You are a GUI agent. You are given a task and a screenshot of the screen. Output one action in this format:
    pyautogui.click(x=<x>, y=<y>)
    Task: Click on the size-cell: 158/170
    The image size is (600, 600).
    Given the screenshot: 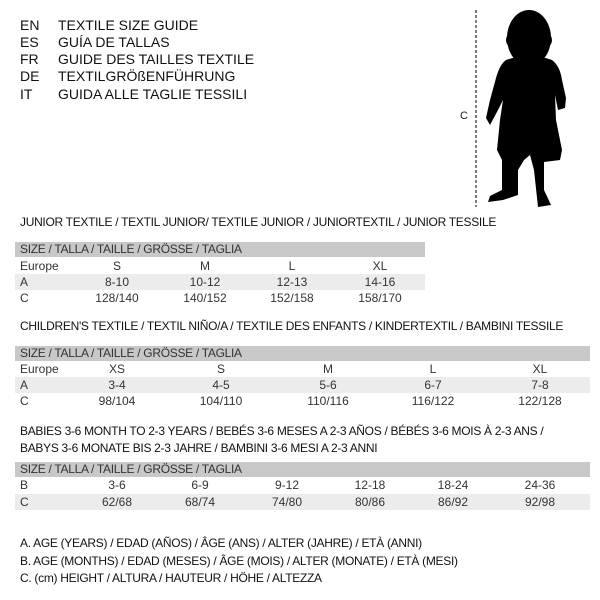 What is the action you would take?
    pyautogui.click(x=380, y=298)
    